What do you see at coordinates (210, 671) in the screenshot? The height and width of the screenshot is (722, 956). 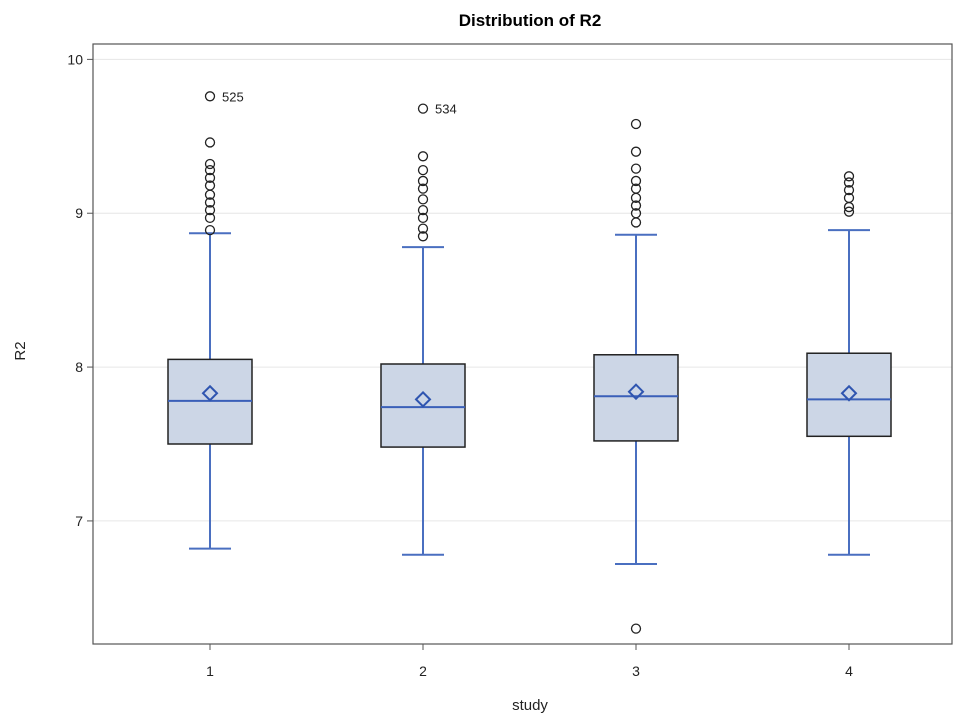 I see `x-tick-label: 1` at bounding box center [210, 671].